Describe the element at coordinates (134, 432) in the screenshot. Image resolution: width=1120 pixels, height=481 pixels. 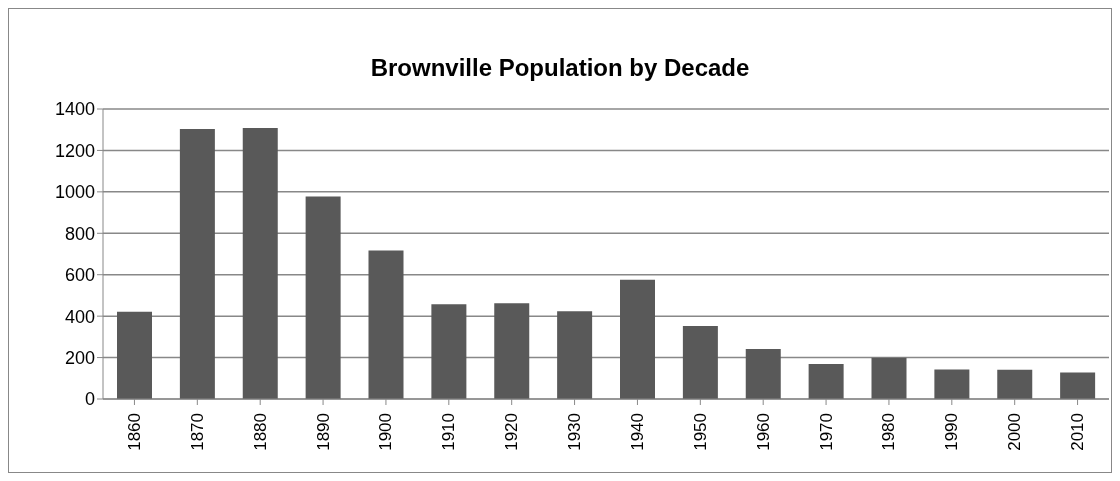
I see `x-tick-label: 1860` at that location.